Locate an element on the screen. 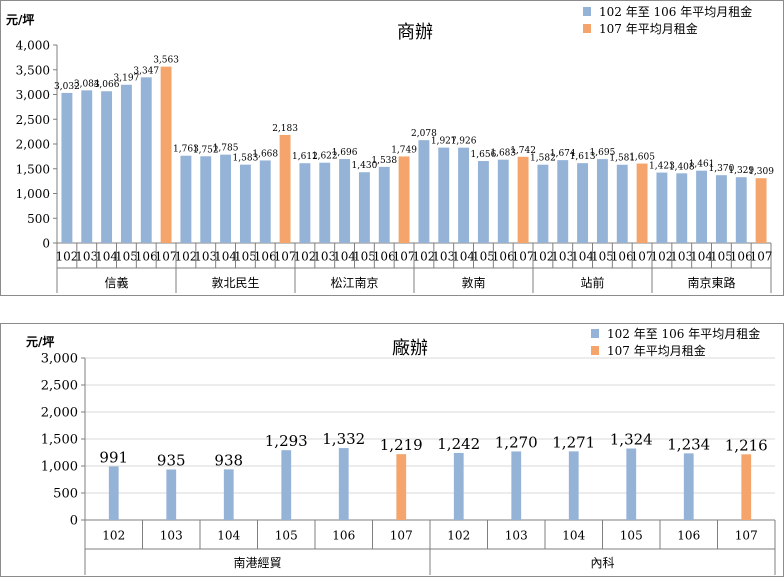  bar-value-label: 1,461 is located at coordinates (702, 165).